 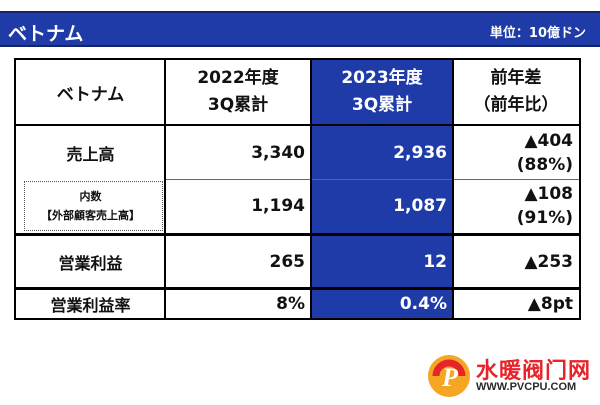 I want to click on unit-label: 単位：10億ドン, so click(x=537, y=33).